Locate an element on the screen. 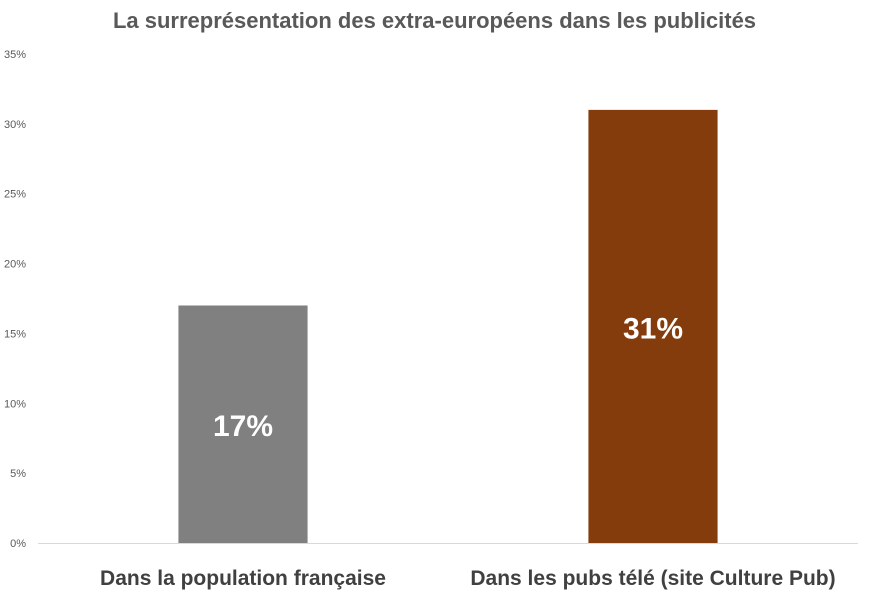 The height and width of the screenshot is (599, 869). y-tick-label: 25% is located at coordinates (15, 195).